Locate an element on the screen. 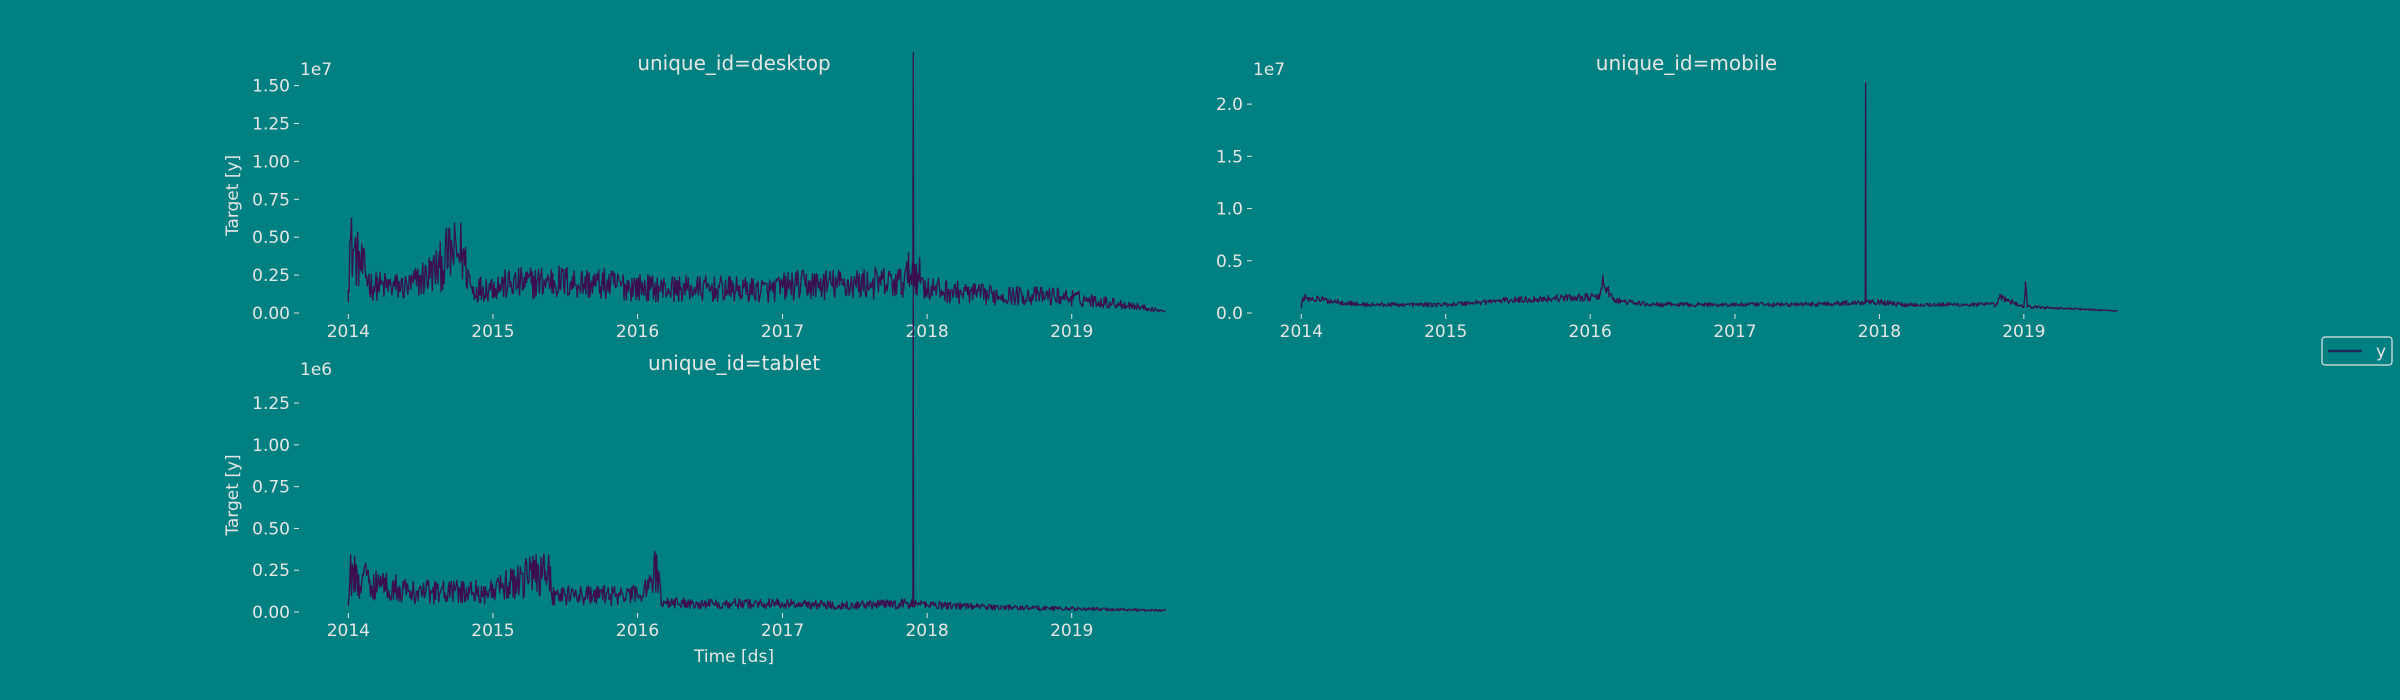 The width and height of the screenshot is (2400, 700). x-axis-label-tablet: Time [ds] is located at coordinates (733, 657).